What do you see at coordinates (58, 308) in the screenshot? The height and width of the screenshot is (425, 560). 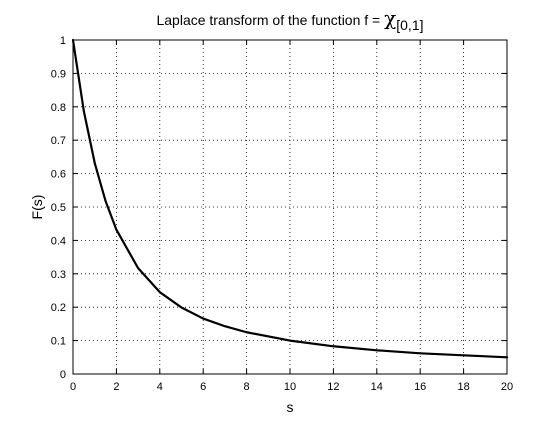 I see `y-tick-label: 0.2` at bounding box center [58, 308].